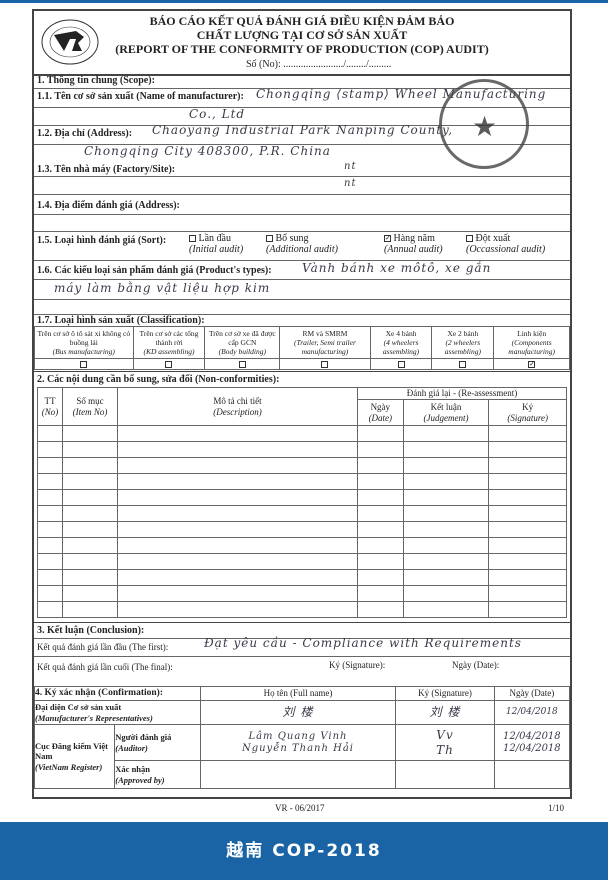 The width and height of the screenshot is (608, 880). What do you see at coordinates (387, 238) in the screenshot?
I see `checkbox-annual-checked: ✓` at bounding box center [387, 238].